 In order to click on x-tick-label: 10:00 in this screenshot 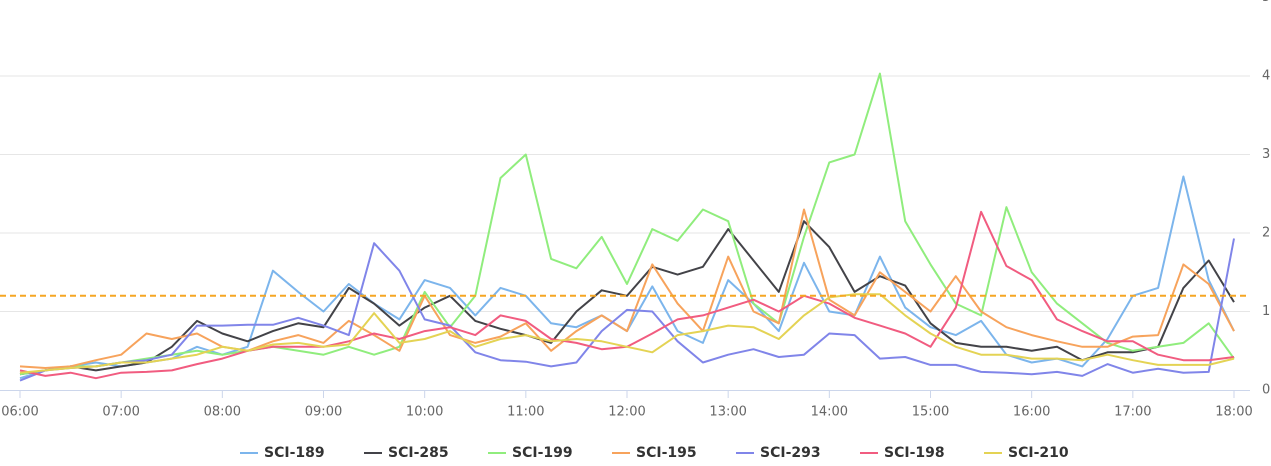, I will do `click(424, 412)`.